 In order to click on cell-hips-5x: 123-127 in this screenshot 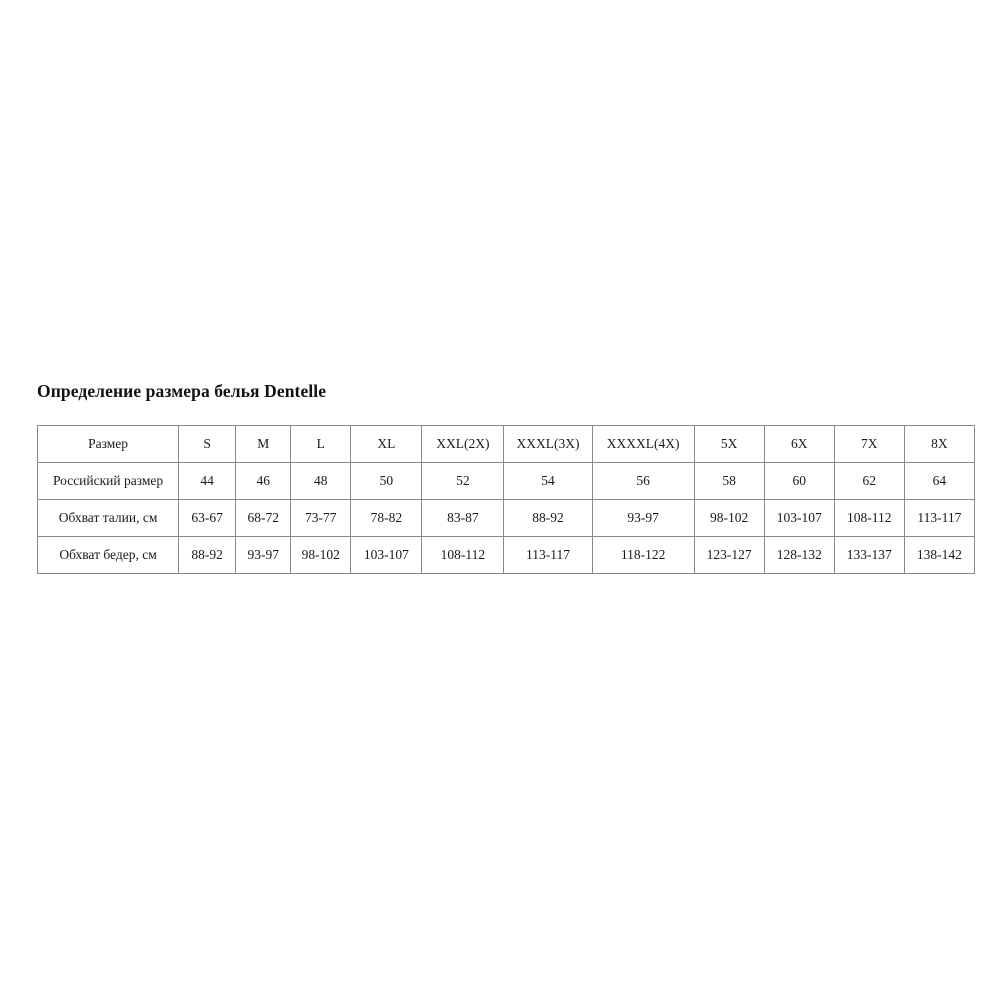, I will do `click(729, 555)`.